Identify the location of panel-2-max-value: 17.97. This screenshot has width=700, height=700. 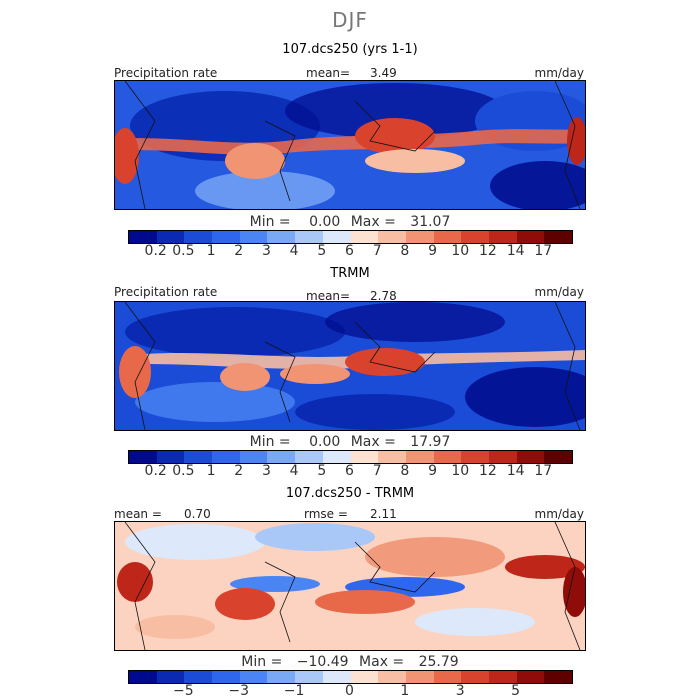
(430, 442).